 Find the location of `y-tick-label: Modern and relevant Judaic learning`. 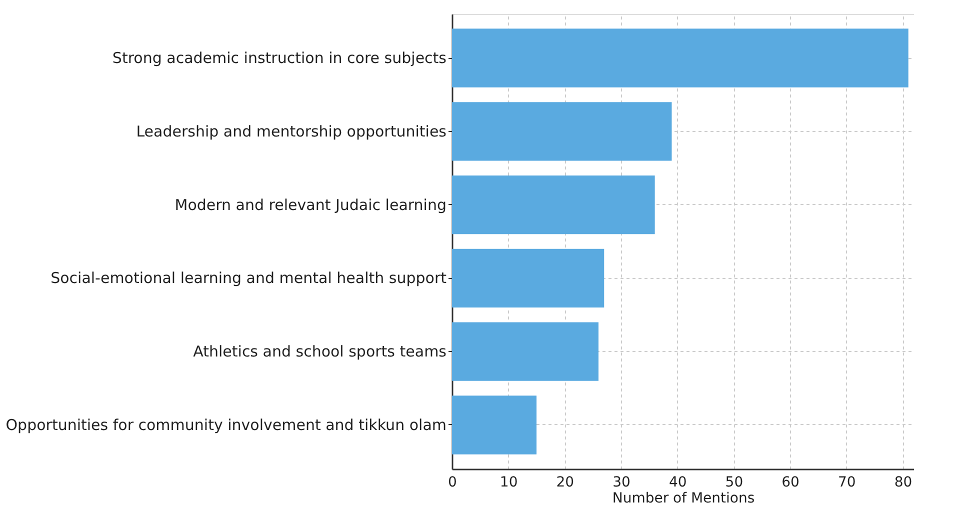

y-tick-label: Modern and relevant Judaic learning is located at coordinates (310, 205).